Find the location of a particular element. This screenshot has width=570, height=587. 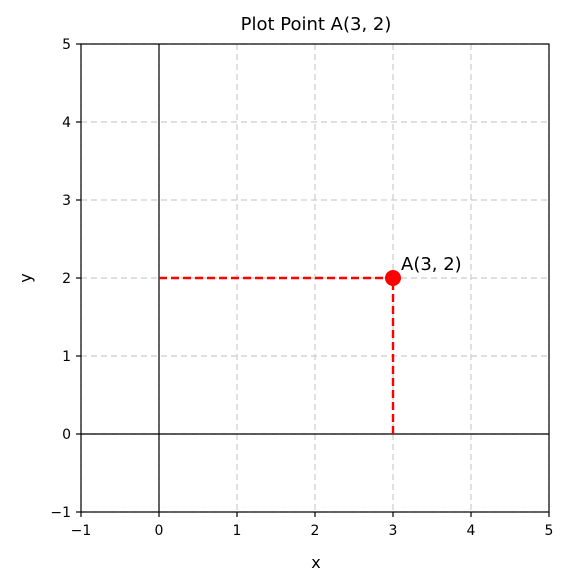

projection-lines is located at coordinates (277, 355).